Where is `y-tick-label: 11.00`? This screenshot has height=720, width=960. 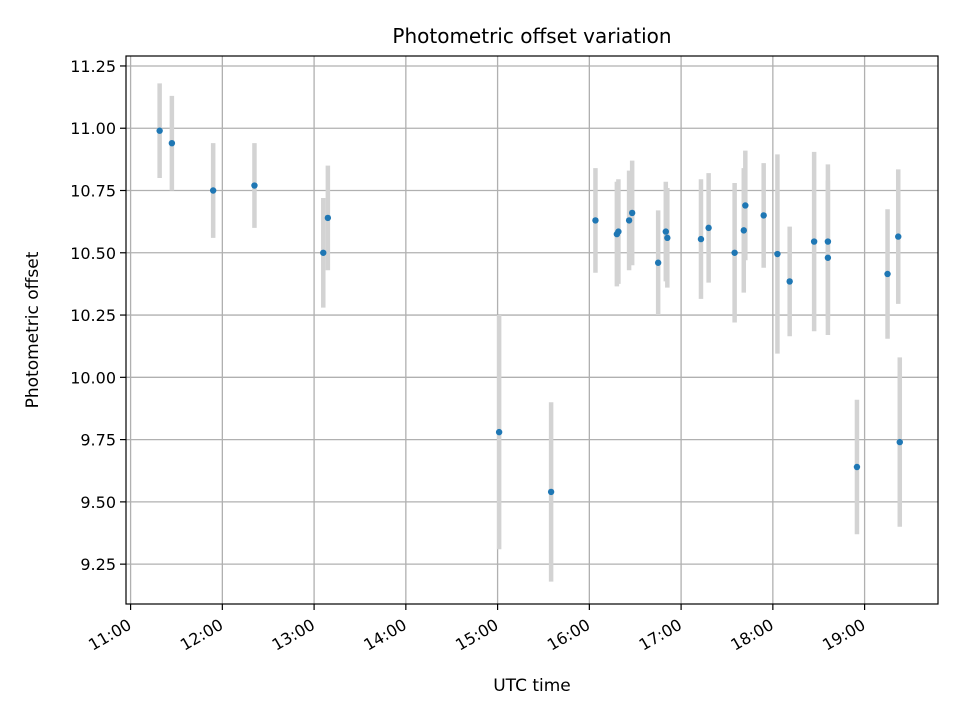 y-tick-label: 11.00 is located at coordinates (93, 128).